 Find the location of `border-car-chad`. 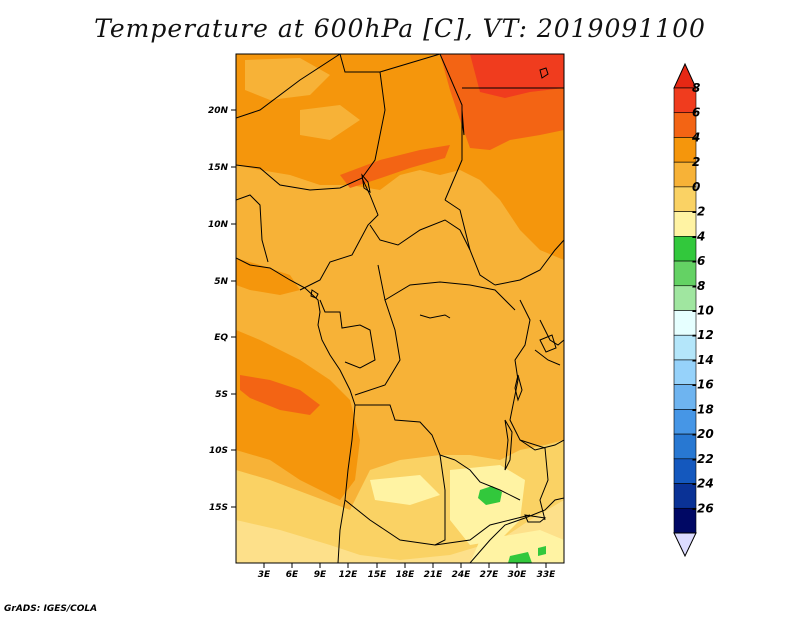

border-car-chad is located at coordinates (432, 252).